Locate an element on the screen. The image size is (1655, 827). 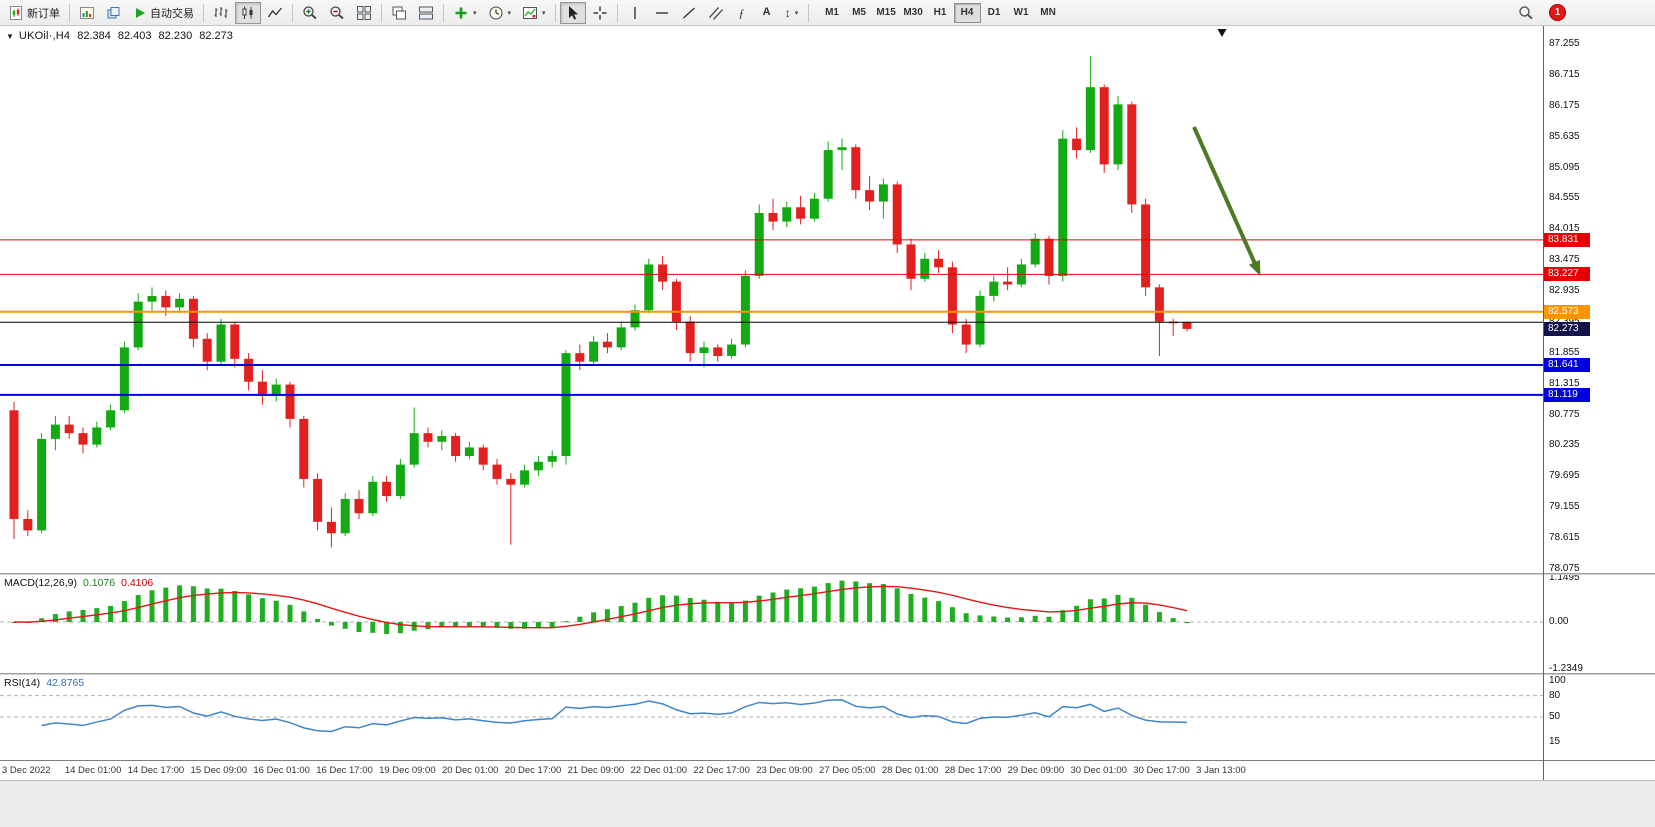
channel-button is located at coordinates (716, 13).